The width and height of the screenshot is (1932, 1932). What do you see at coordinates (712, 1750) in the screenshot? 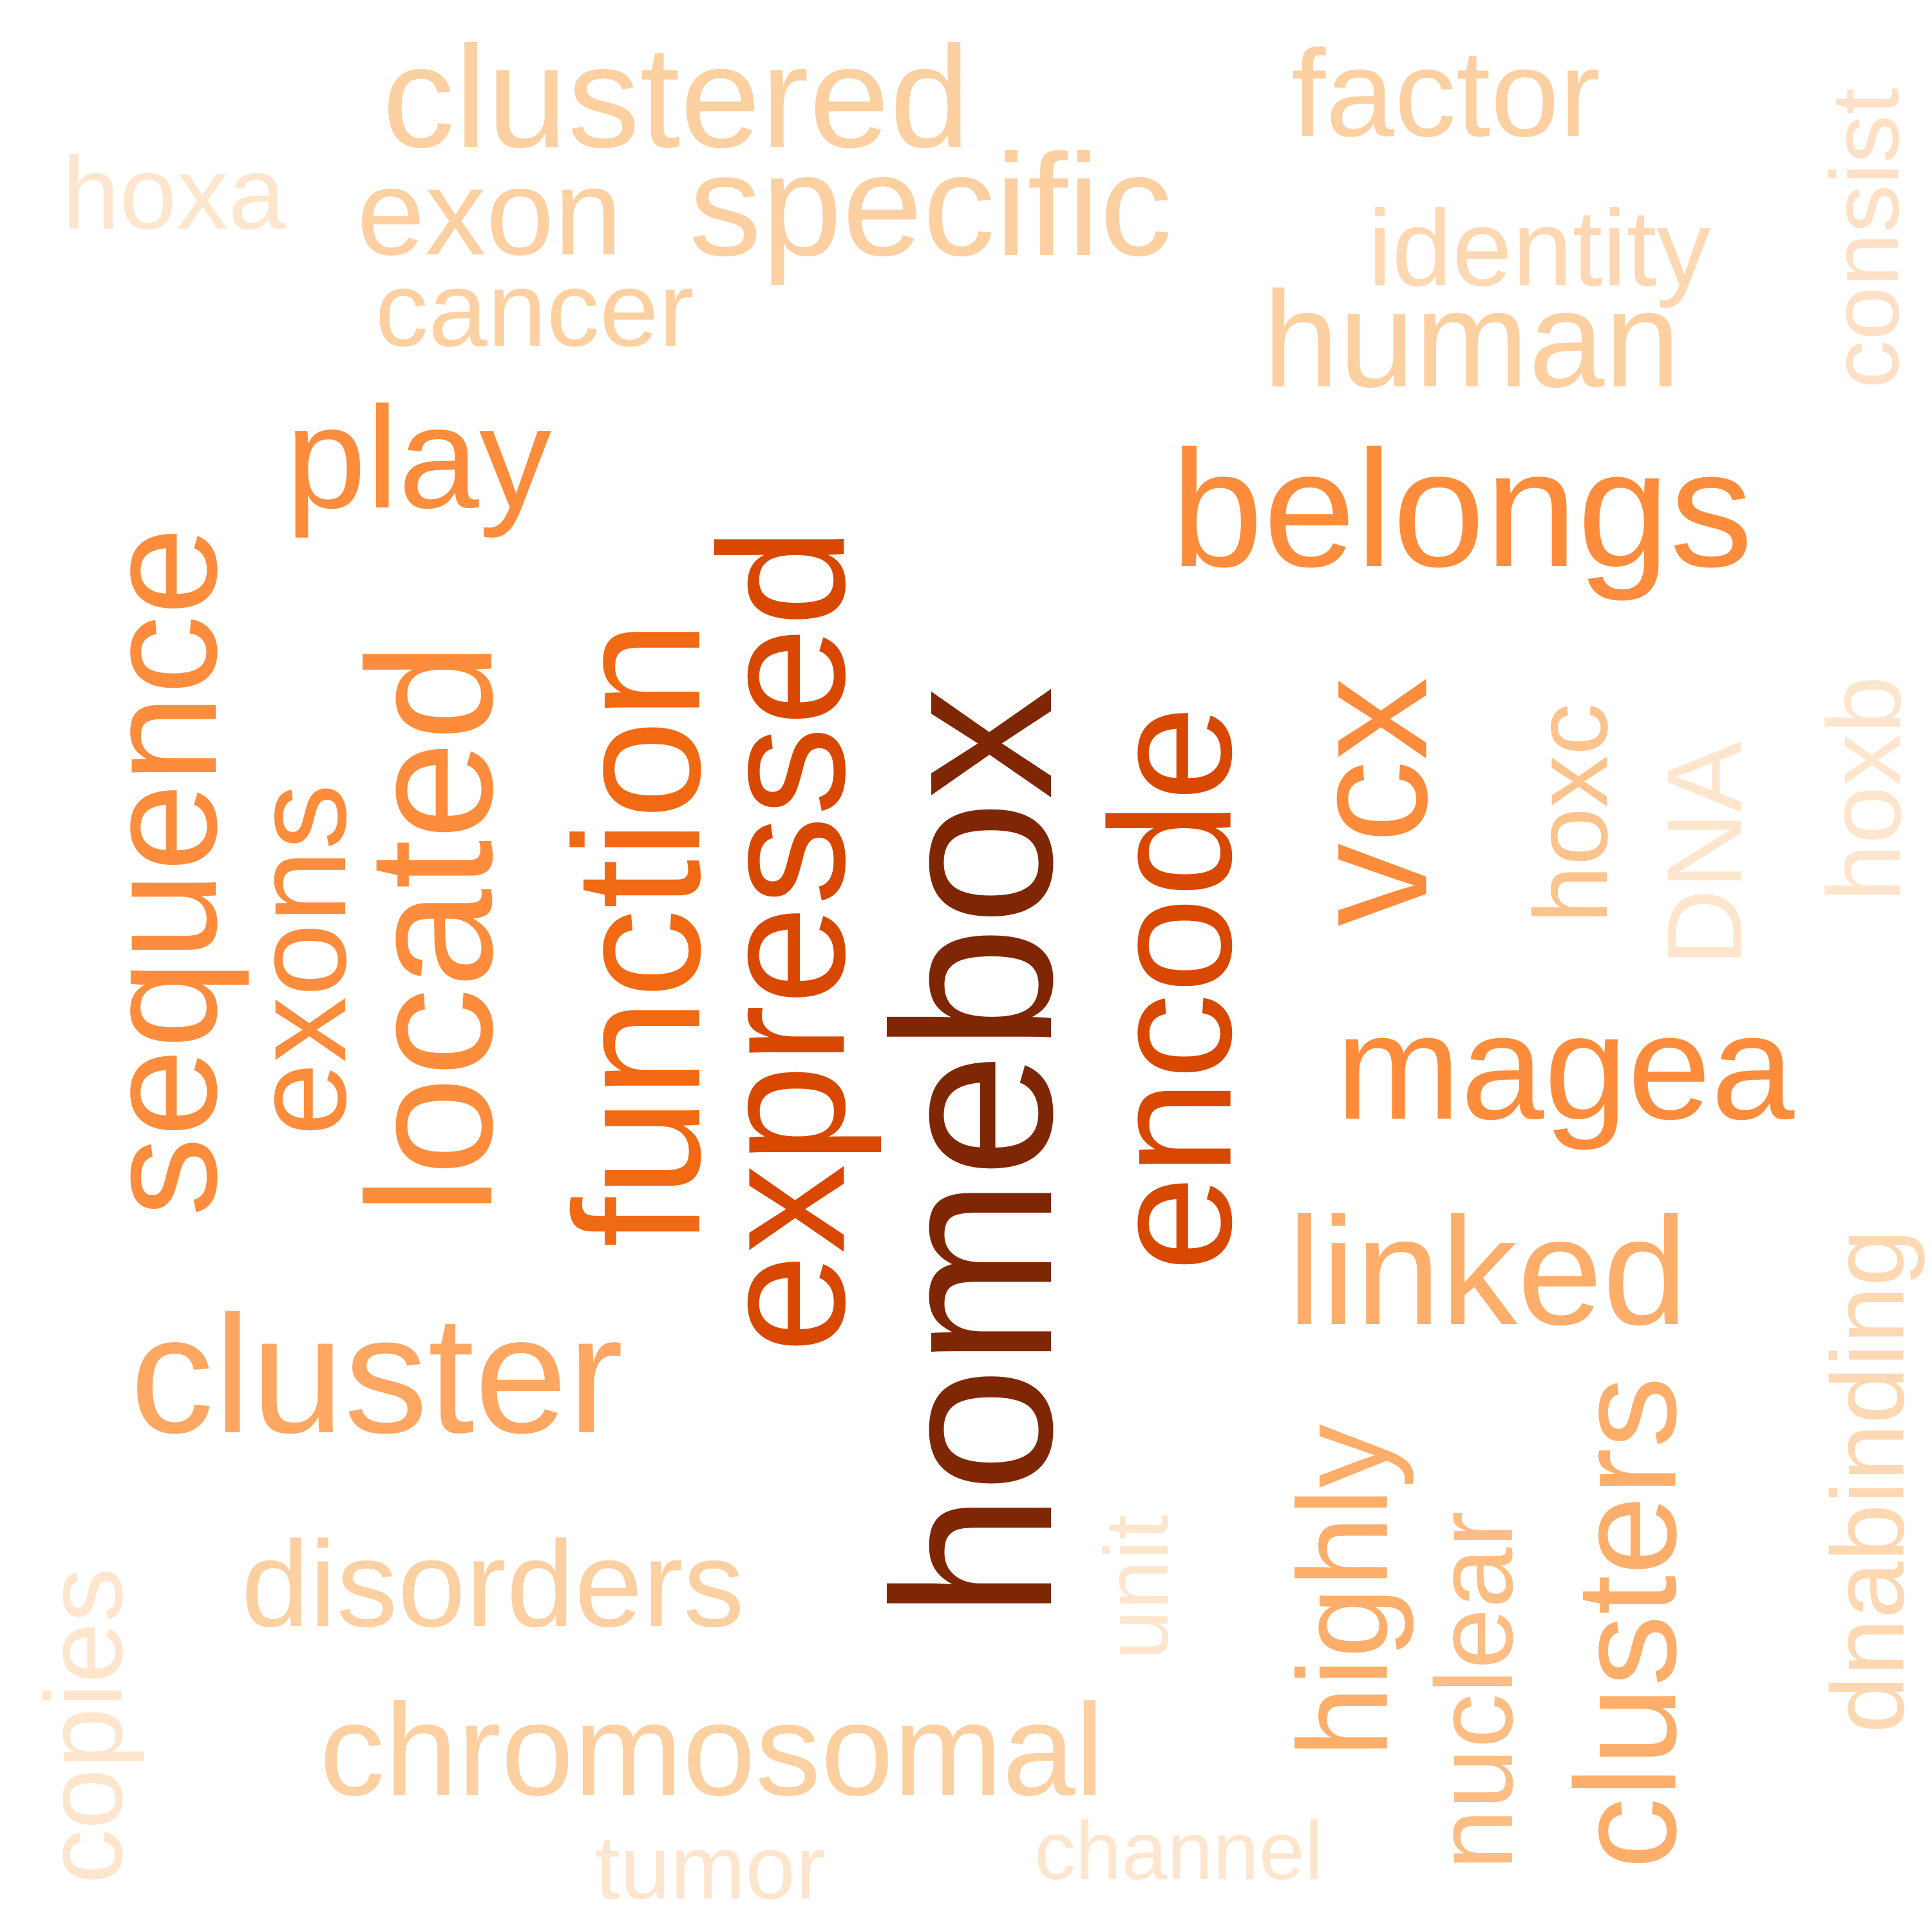
I see `word-chromosomal: chromosomal` at bounding box center [712, 1750].